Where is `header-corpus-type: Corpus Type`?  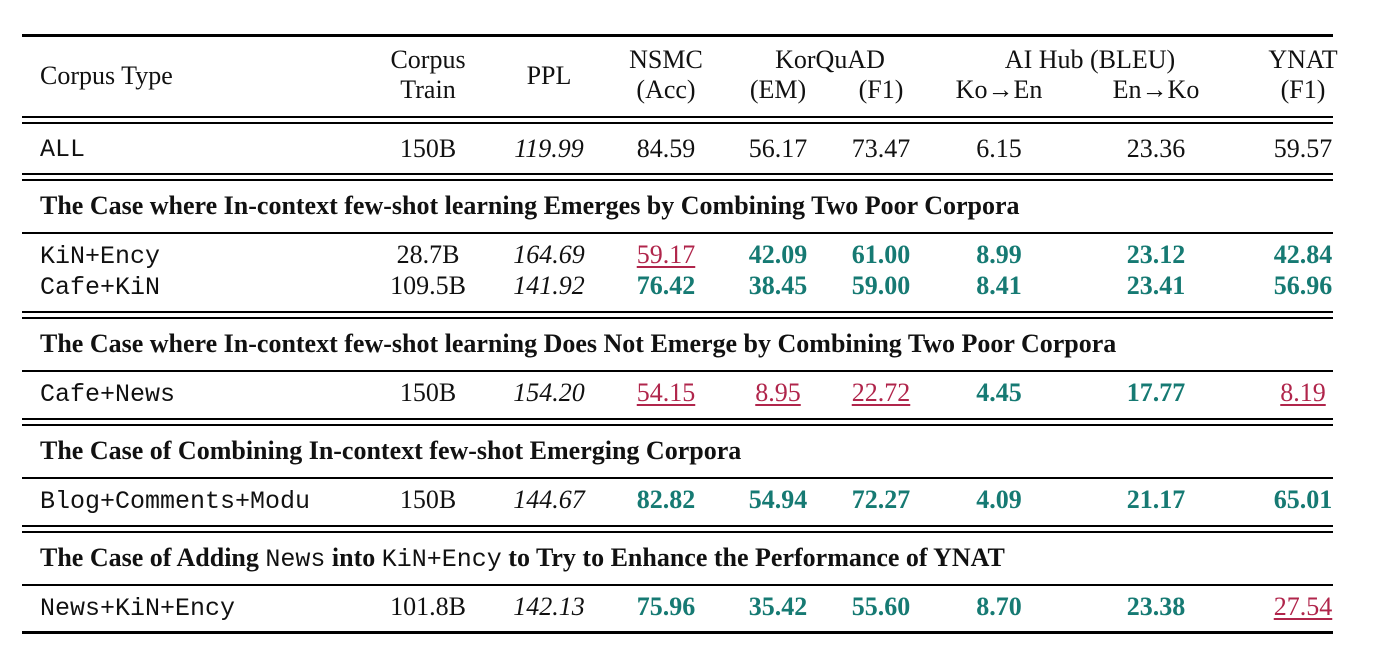 header-corpus-type: Corpus Type is located at coordinates (106, 75).